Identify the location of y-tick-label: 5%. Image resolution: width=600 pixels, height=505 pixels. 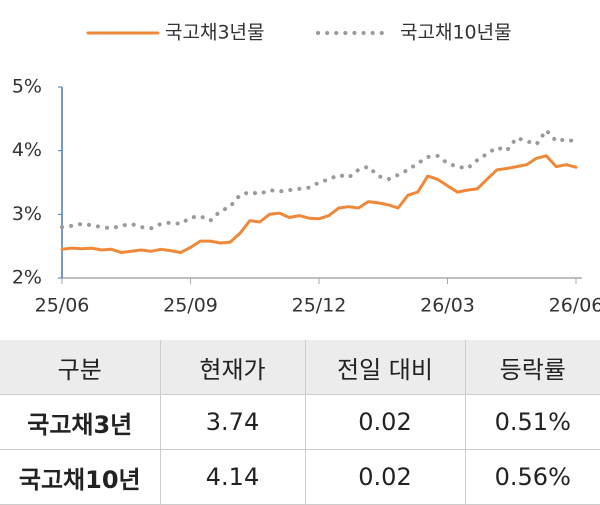
(27, 87).